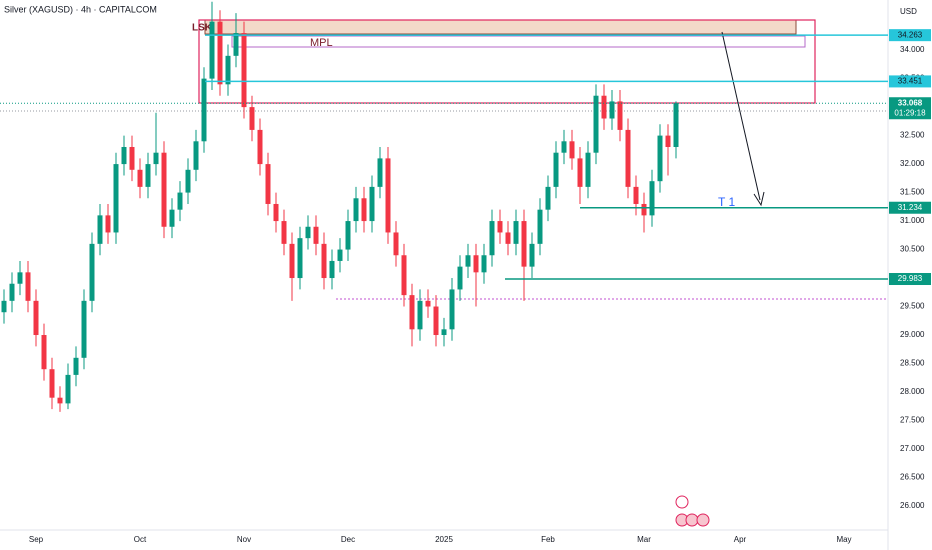  Describe the element at coordinates (759, 199) in the screenshot. I see `arrow-head` at that location.